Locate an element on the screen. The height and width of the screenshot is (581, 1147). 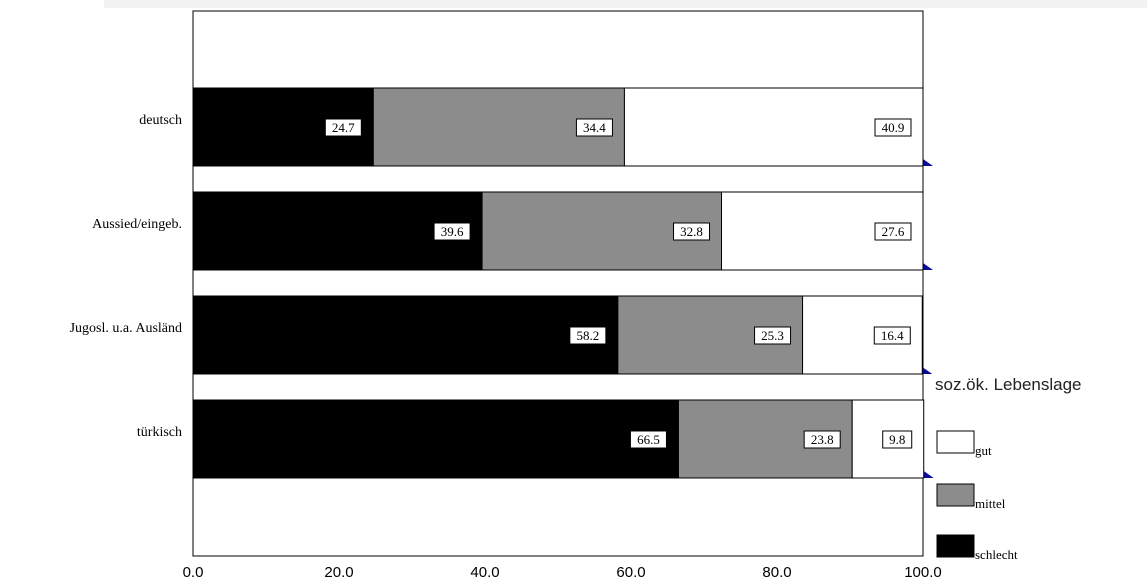
data-label: 24.7 is located at coordinates (343, 127).